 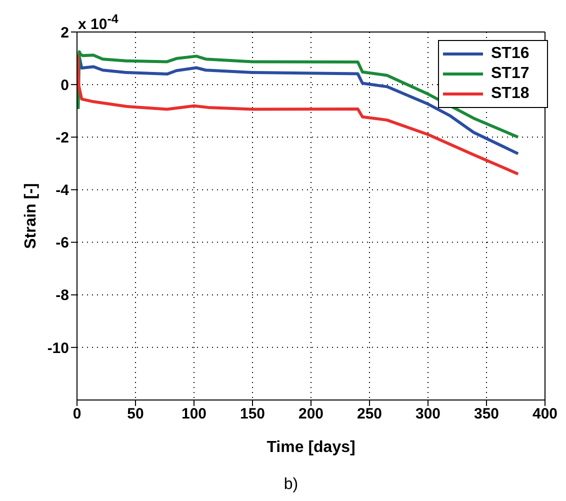 What do you see at coordinates (311, 414) in the screenshot?
I see `x-tick-label: 200` at bounding box center [311, 414].